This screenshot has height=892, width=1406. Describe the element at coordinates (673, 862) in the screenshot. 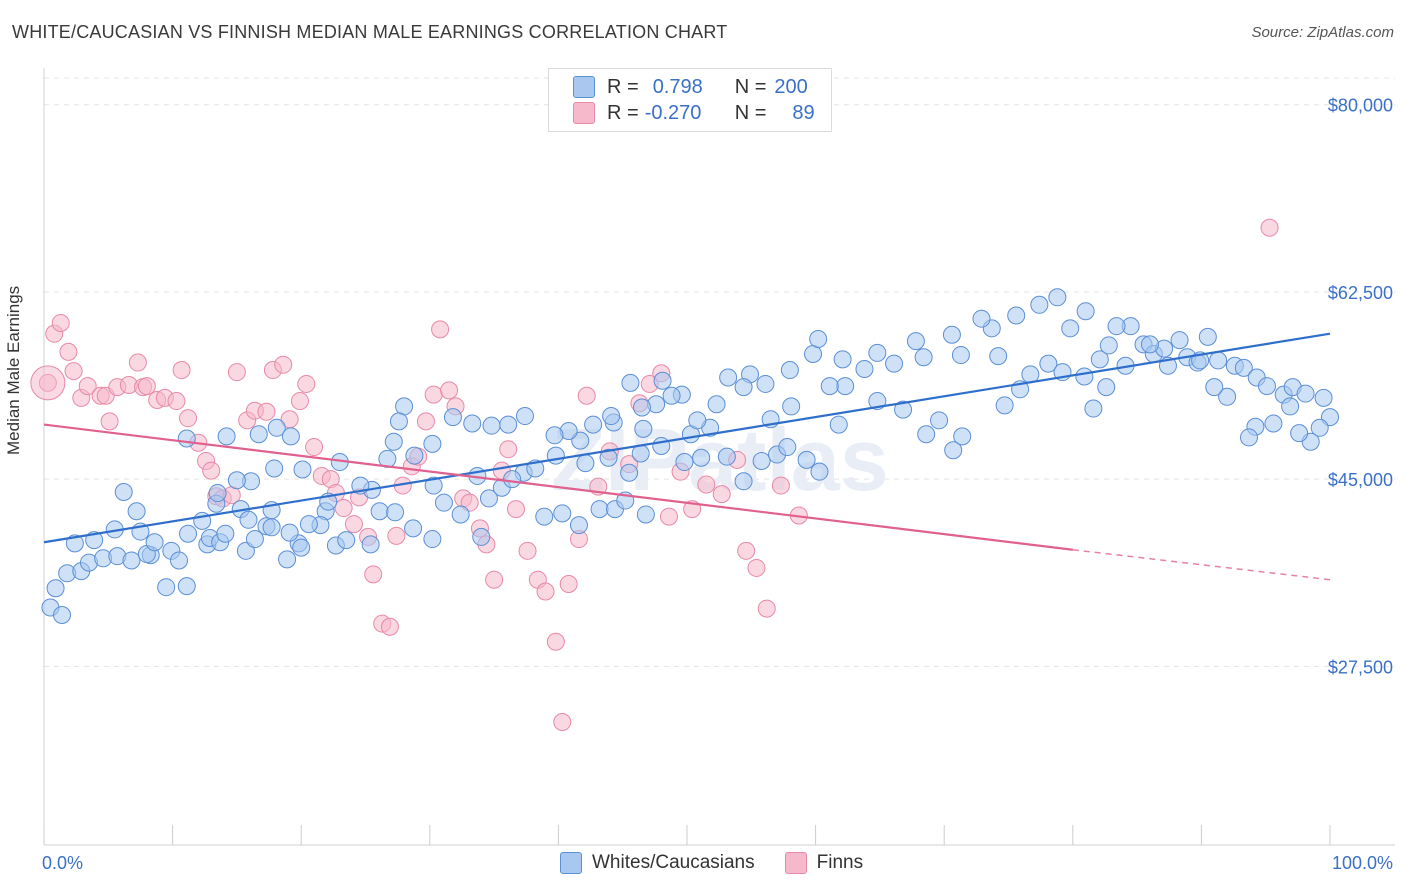

I see `legend-label-whites: Whites/Caucasians` at that location.